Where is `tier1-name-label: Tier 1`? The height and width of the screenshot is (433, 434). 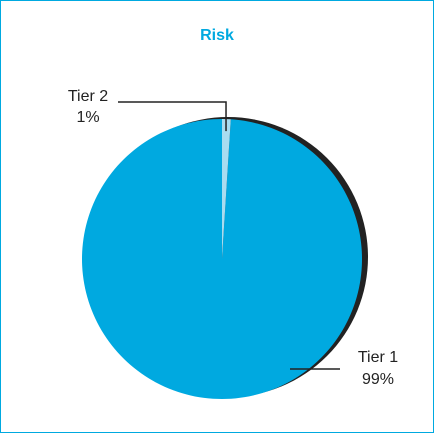 tier1-name-label: Tier 1 is located at coordinates (378, 357).